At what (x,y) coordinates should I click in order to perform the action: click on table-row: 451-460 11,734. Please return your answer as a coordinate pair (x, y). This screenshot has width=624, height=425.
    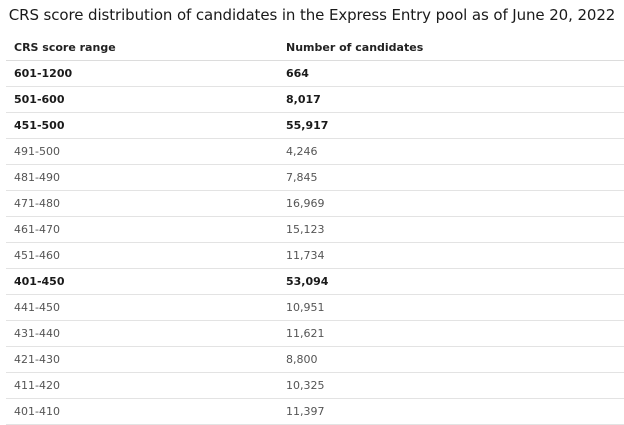
    Looking at the image, I should click on (315, 255).